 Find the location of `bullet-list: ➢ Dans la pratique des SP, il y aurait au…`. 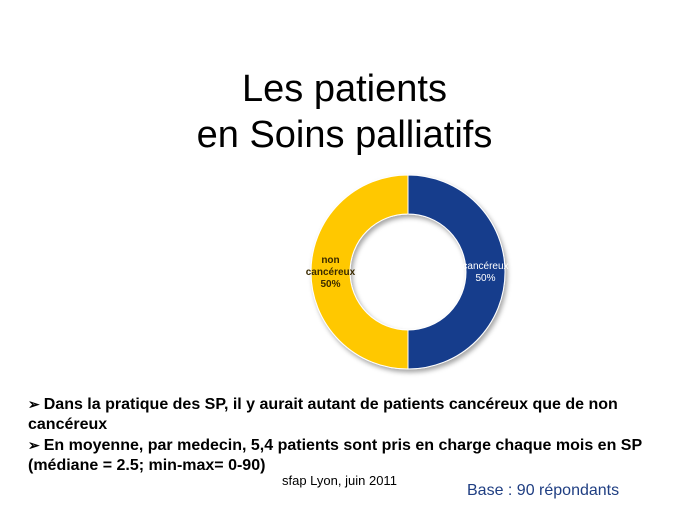

bullet-list: ➢ Dans la pratique des SP, il y aurait au… is located at coordinates (353, 435).